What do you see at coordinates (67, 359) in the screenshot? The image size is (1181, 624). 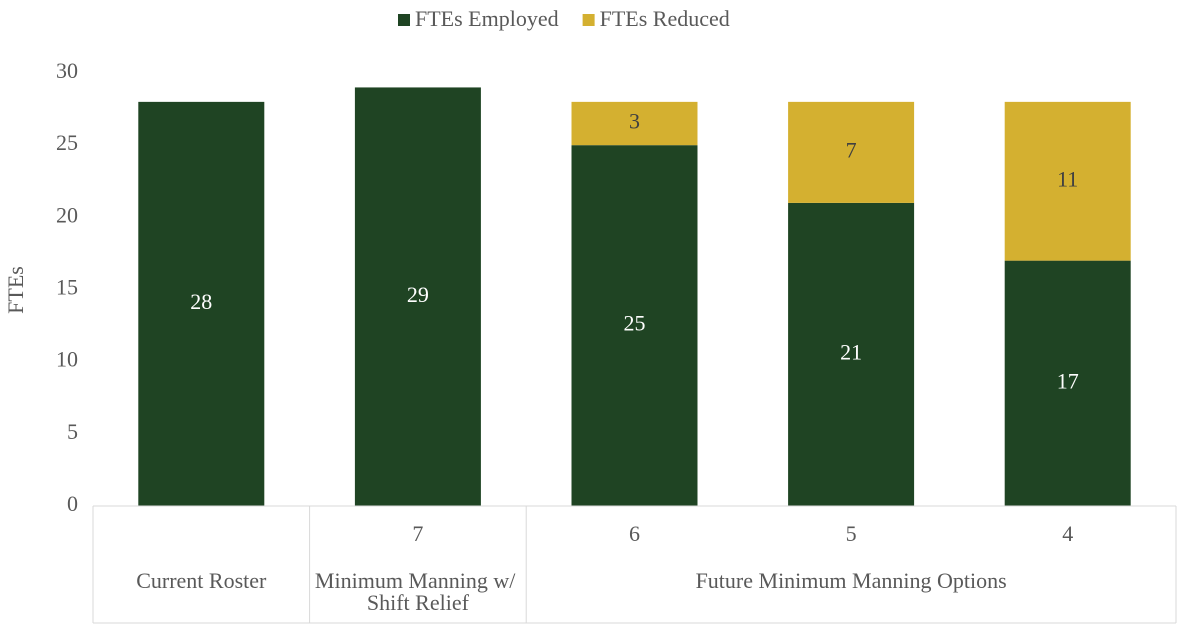 I see `y-tick-label: 10` at bounding box center [67, 359].